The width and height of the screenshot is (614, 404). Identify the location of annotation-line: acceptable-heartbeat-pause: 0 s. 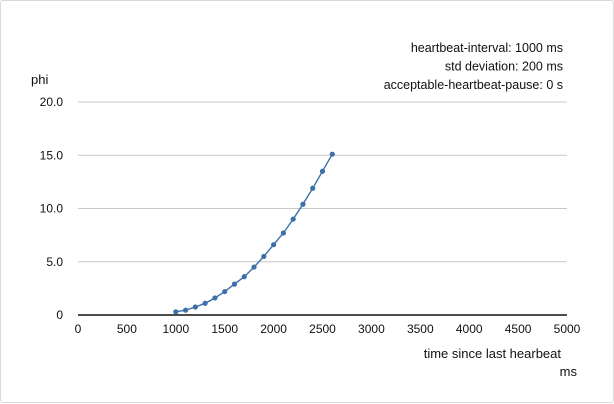
(473, 85).